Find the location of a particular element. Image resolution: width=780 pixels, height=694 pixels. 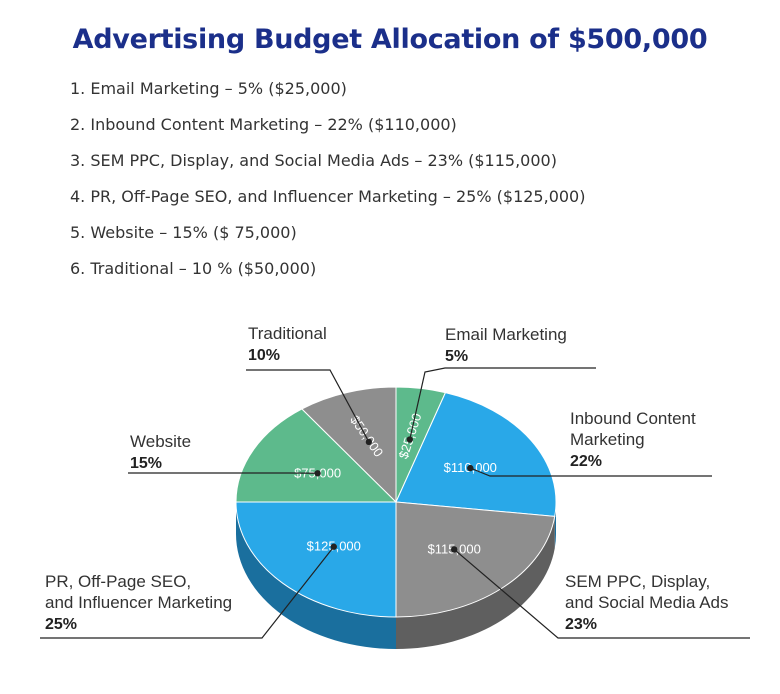

slice-label: SEM PPC, Display, is located at coordinates (637, 581).